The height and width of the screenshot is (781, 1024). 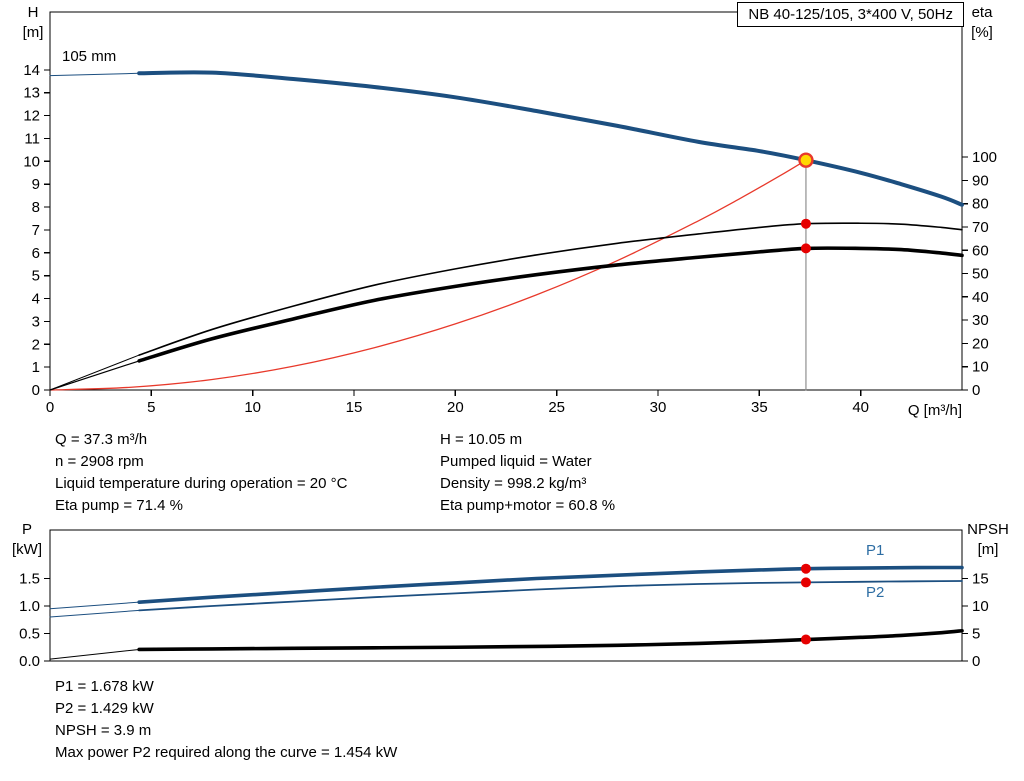 I want to click on left-tick-label: 11, so click(x=32, y=138).